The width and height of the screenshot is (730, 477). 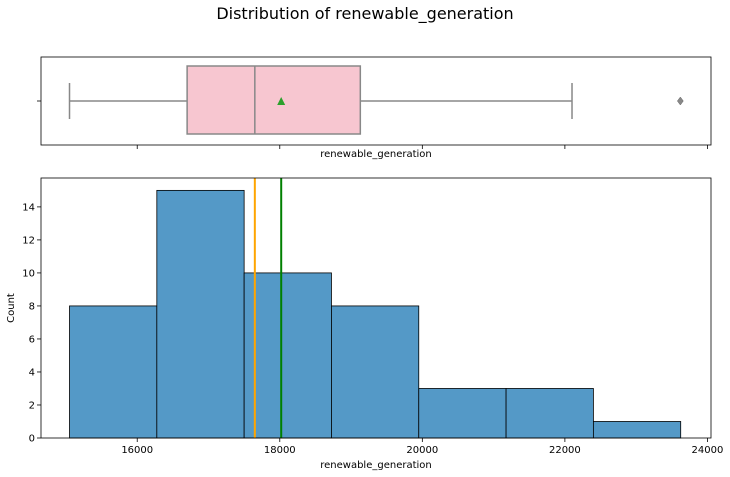 I want to click on iqr-box, so click(x=274, y=100).